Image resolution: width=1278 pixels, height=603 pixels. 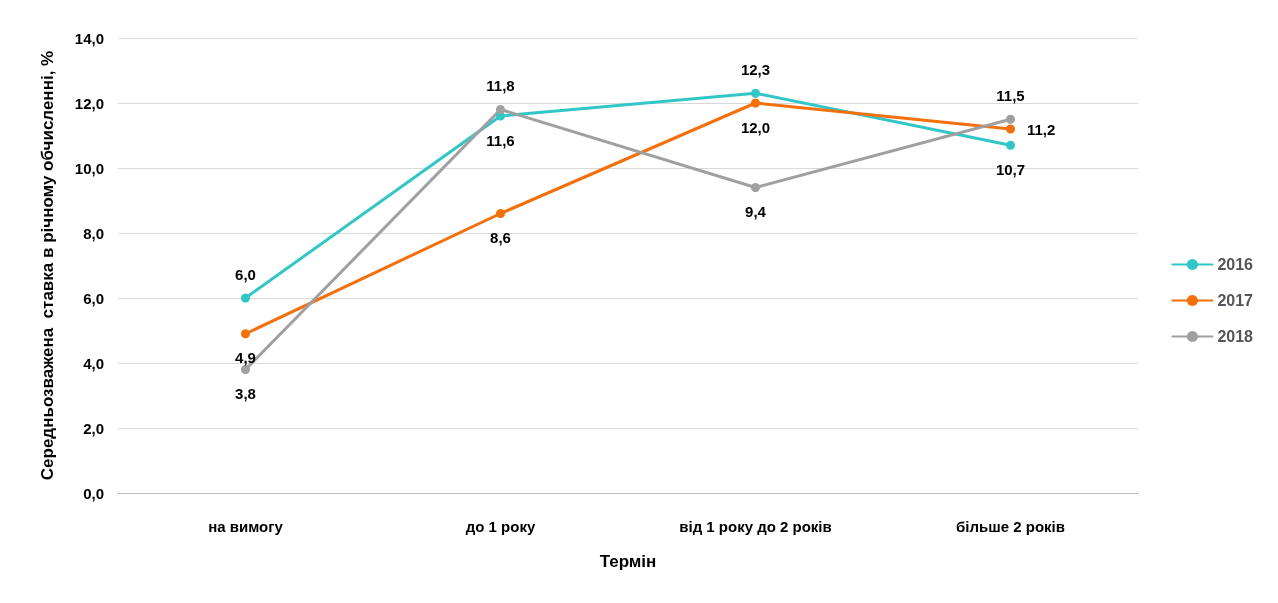 I want to click on data-label: 11,2, so click(x=1041, y=129).